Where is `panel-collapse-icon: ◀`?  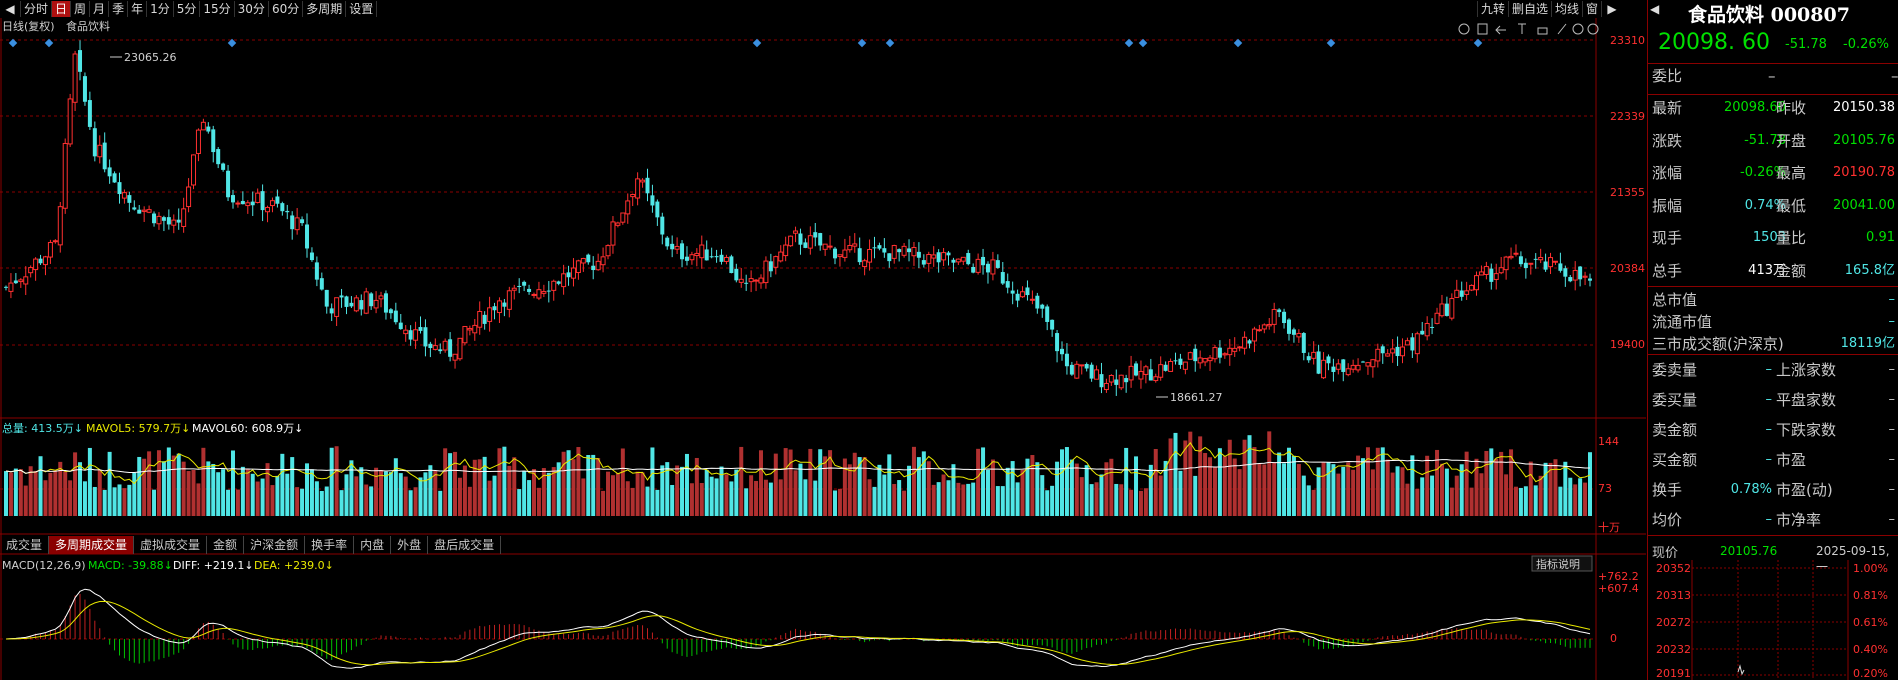 panel-collapse-icon: ◀ is located at coordinates (1655, 9).